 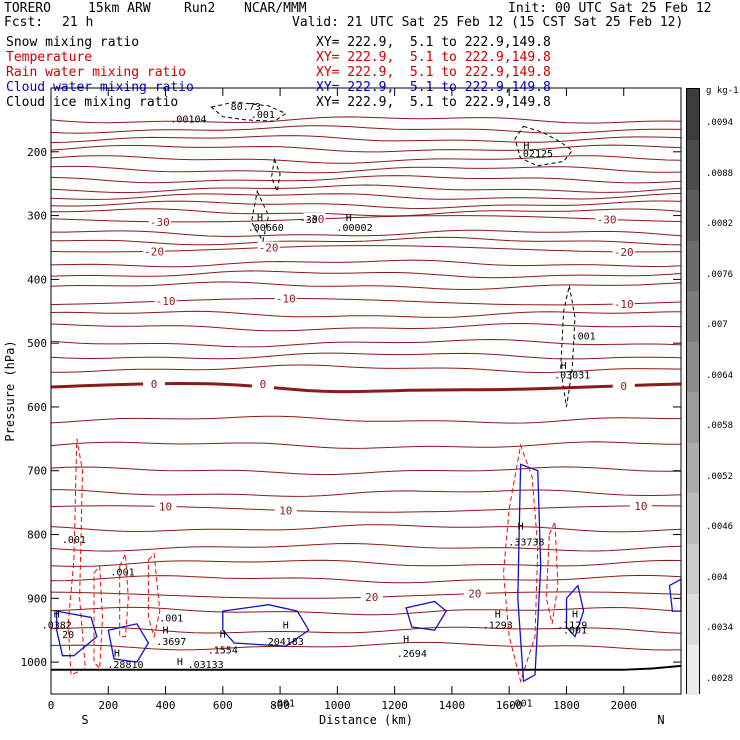 I want to click on ground-surface, so click(x=366, y=667).